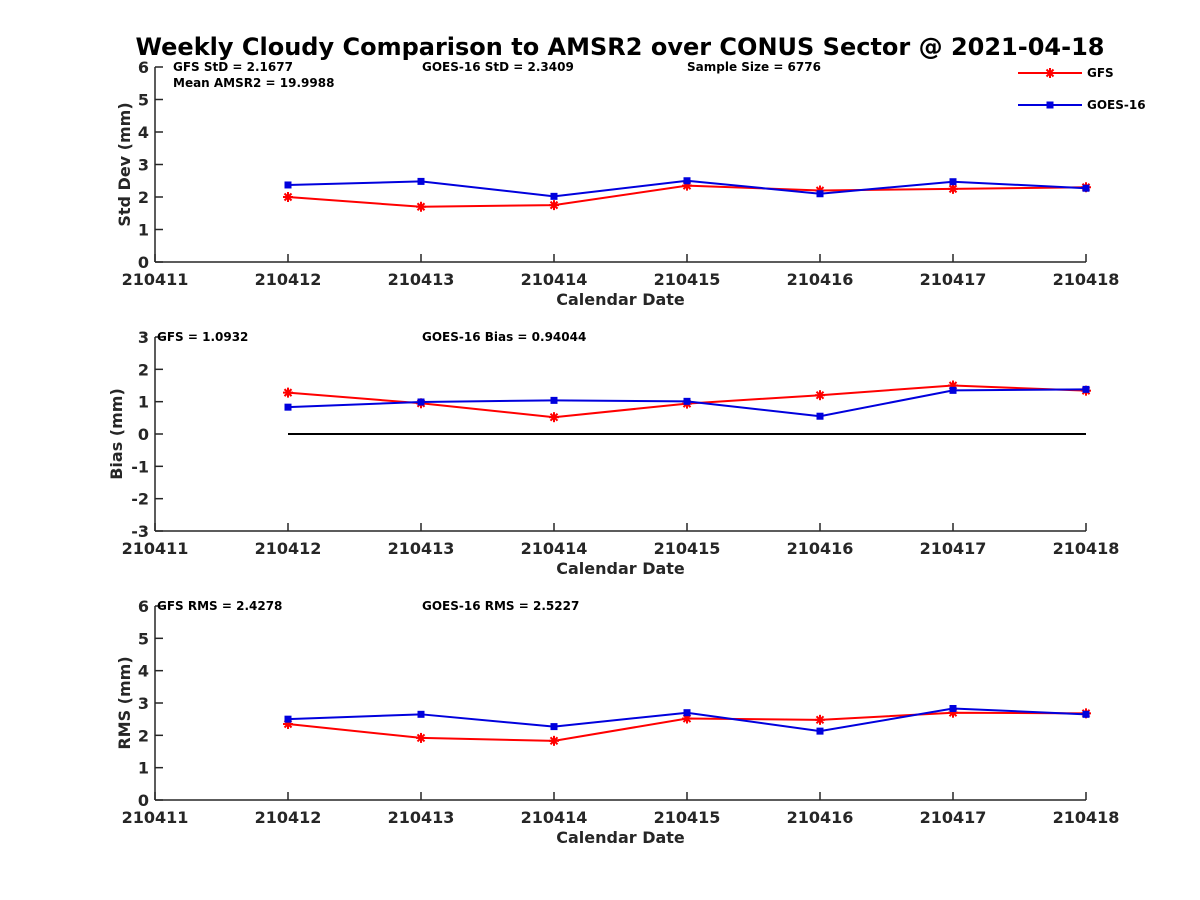  Describe the element at coordinates (1100, 73) in the screenshot. I see `legend-gfs-label: GFS` at that location.